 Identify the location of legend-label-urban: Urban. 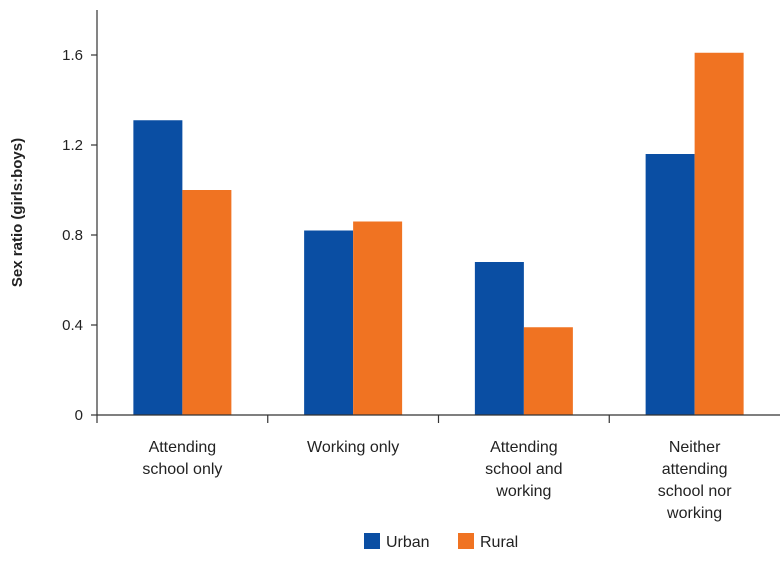
(408, 542).